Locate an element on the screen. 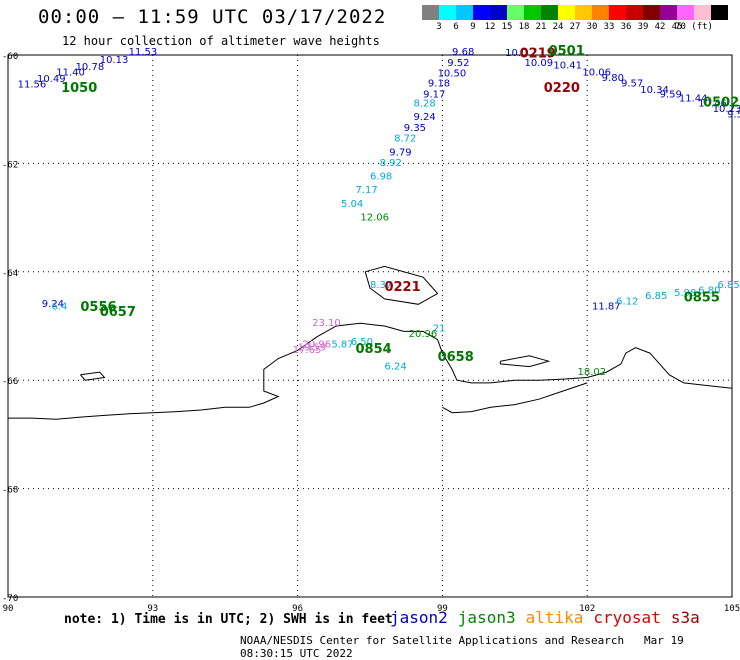 The width and height of the screenshot is (740, 660). pass-time-label: 0556 is located at coordinates (98, 307).